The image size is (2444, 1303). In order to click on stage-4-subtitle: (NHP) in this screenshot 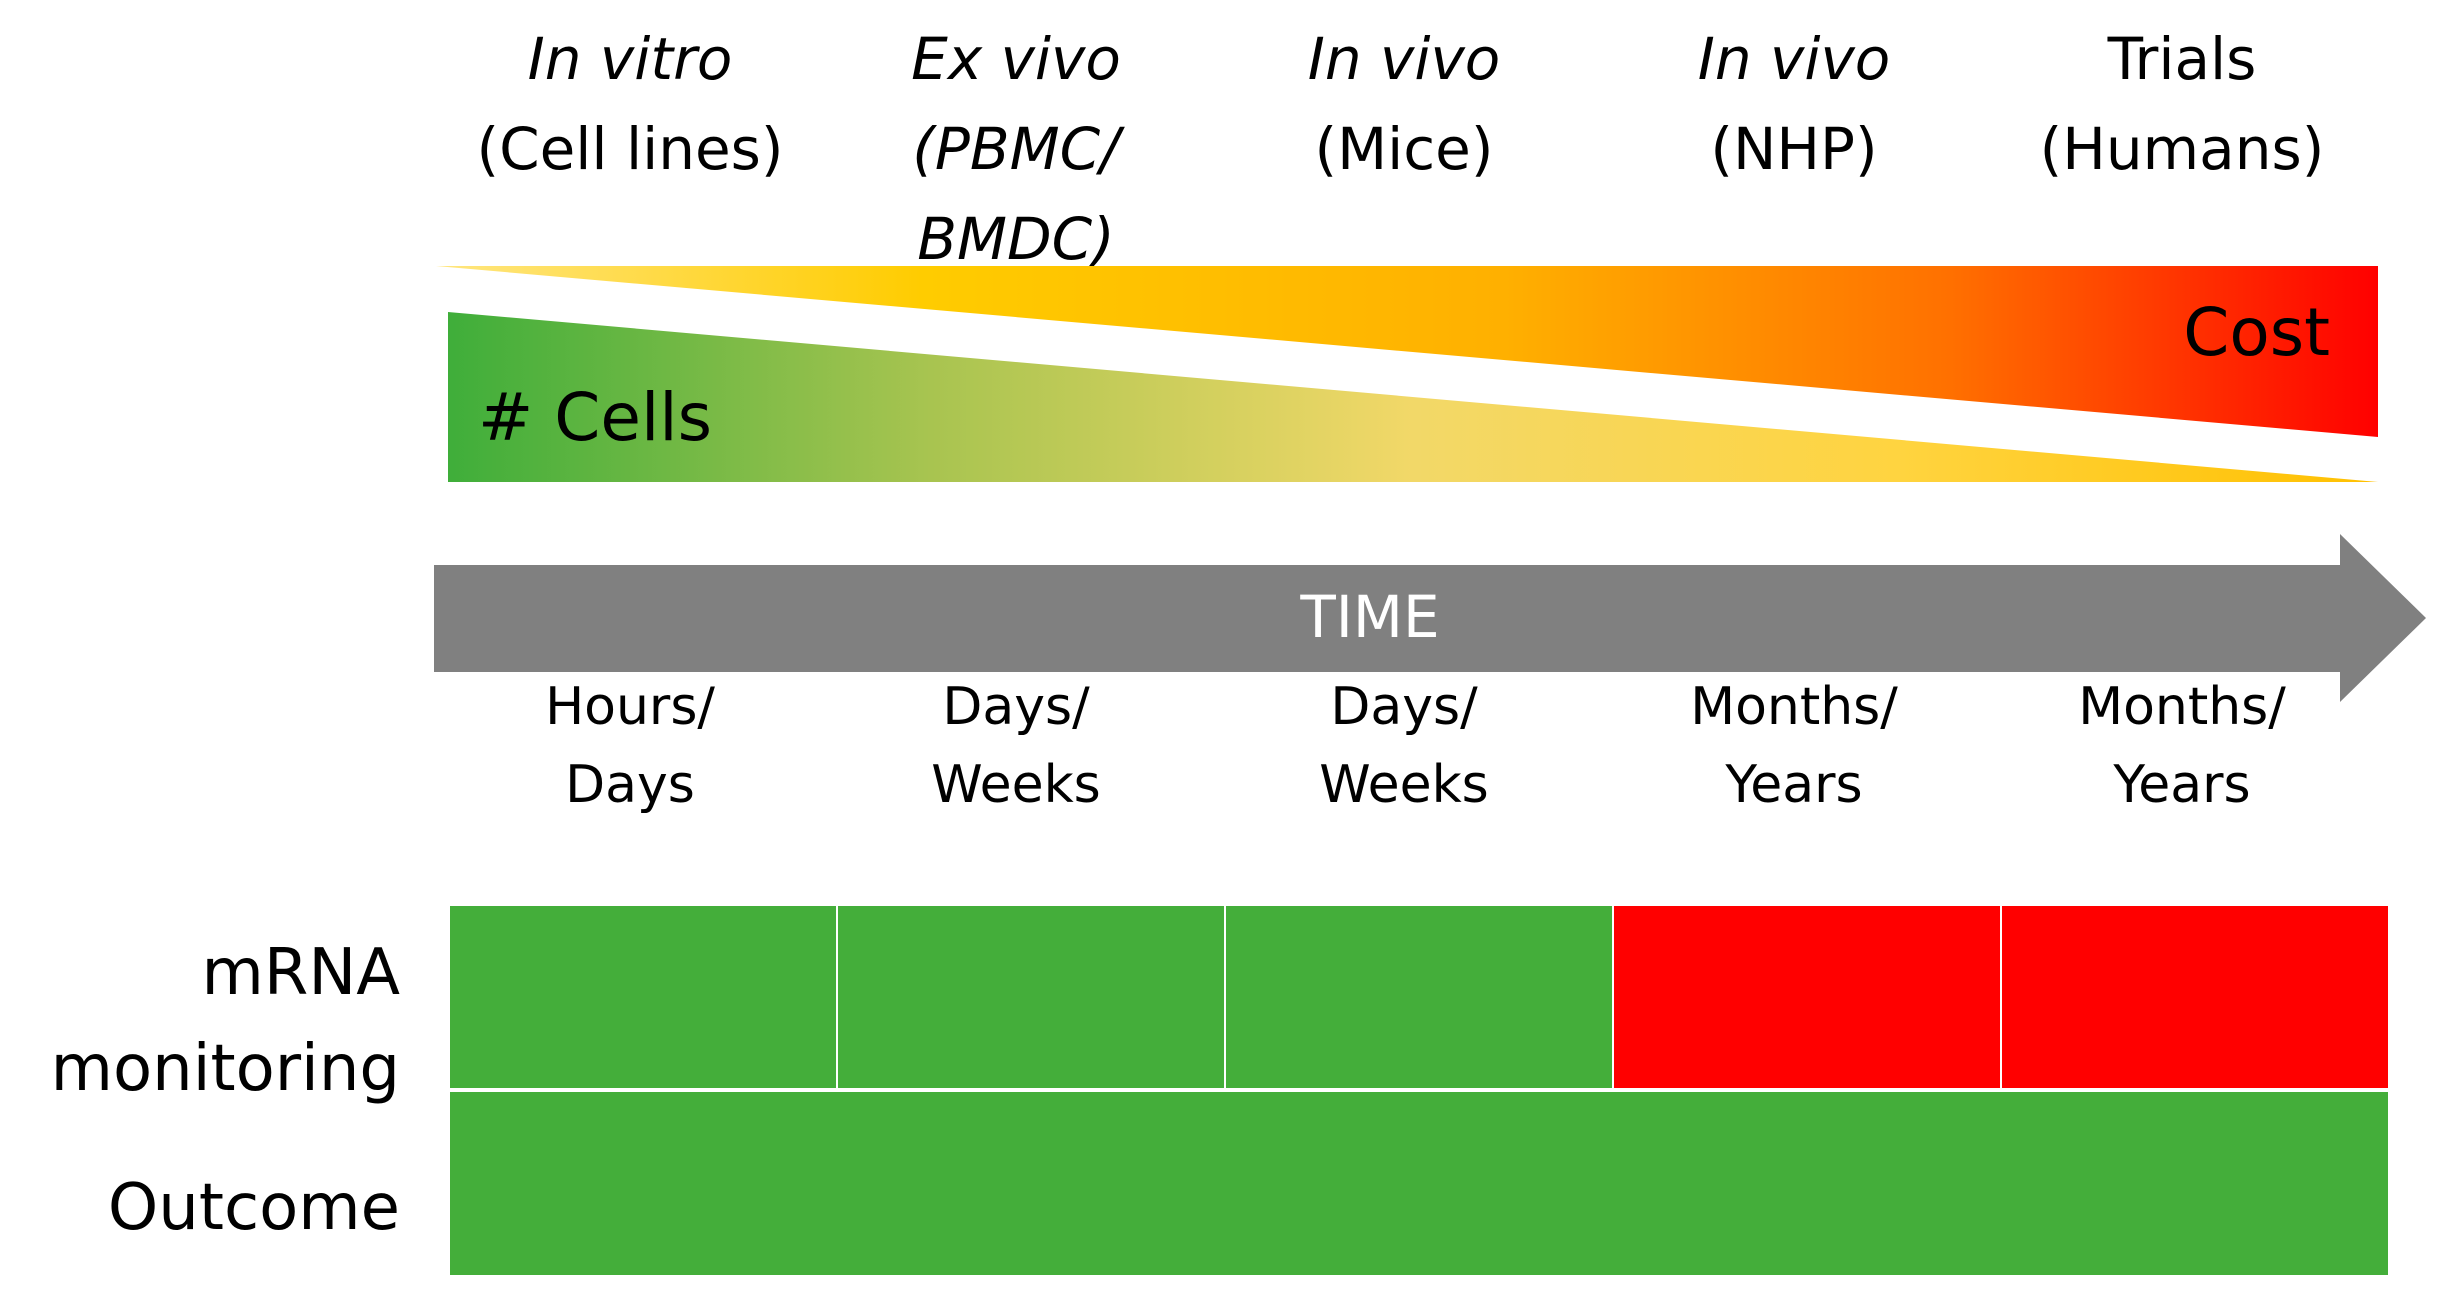, I will do `click(1794, 149)`.